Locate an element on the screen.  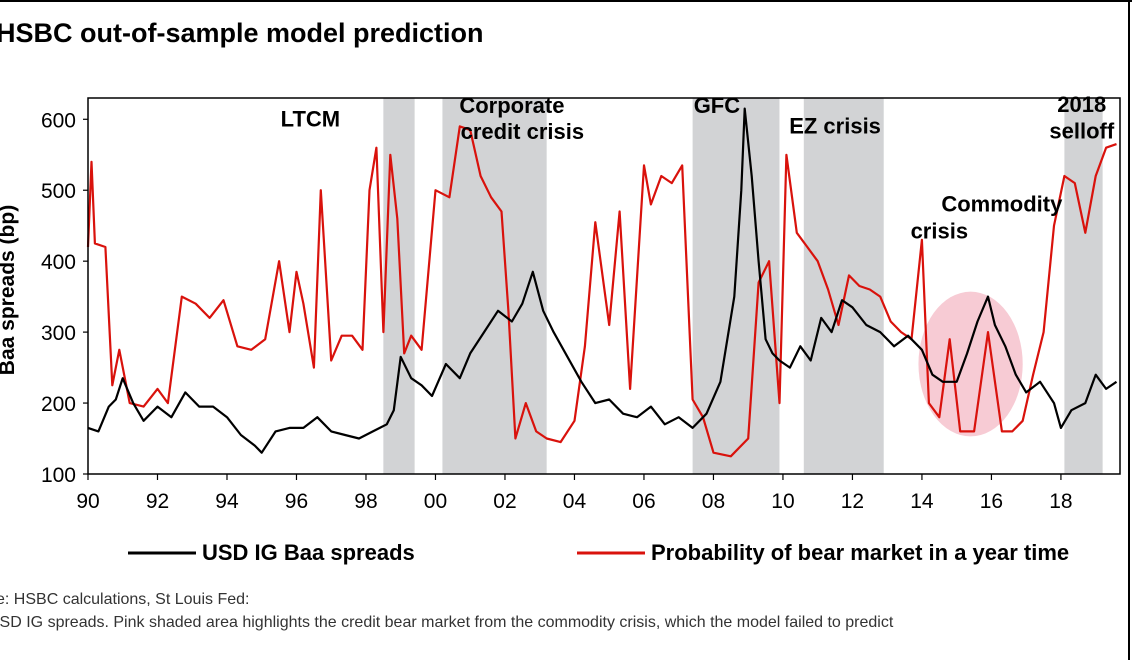
commodity-crisis-ellipse is located at coordinates (970, 364).